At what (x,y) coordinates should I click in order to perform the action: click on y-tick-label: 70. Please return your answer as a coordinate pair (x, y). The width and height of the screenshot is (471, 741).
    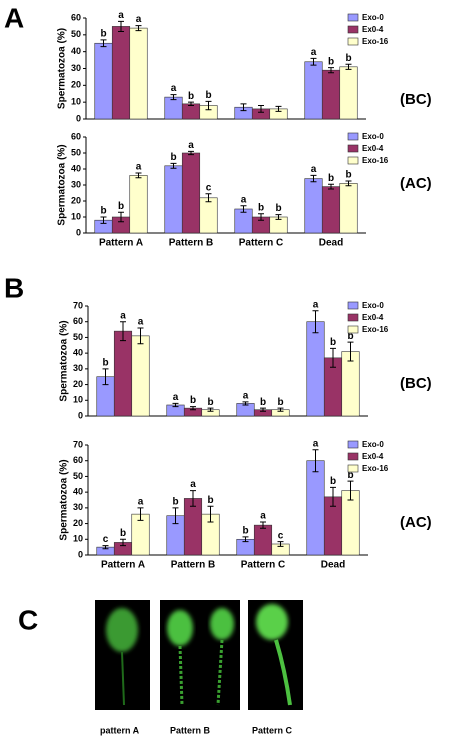
    Looking at the image, I should click on (78, 444).